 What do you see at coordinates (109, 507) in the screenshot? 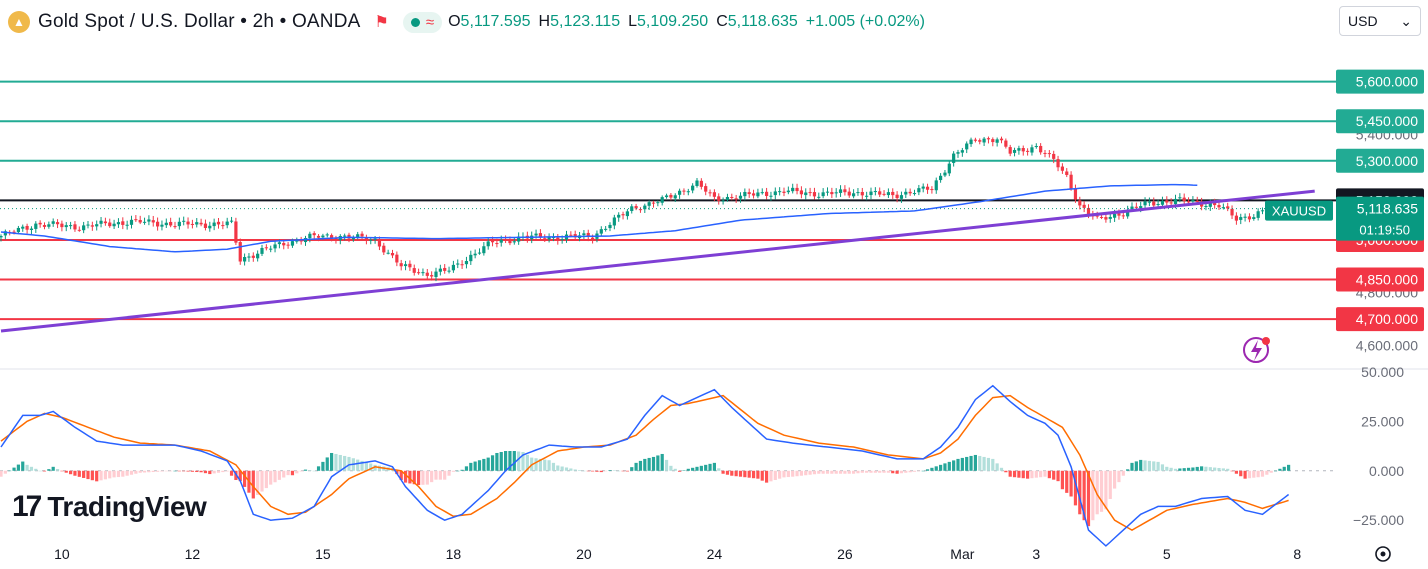
I see `tradingview-logo: 17 TradingView` at bounding box center [109, 507].